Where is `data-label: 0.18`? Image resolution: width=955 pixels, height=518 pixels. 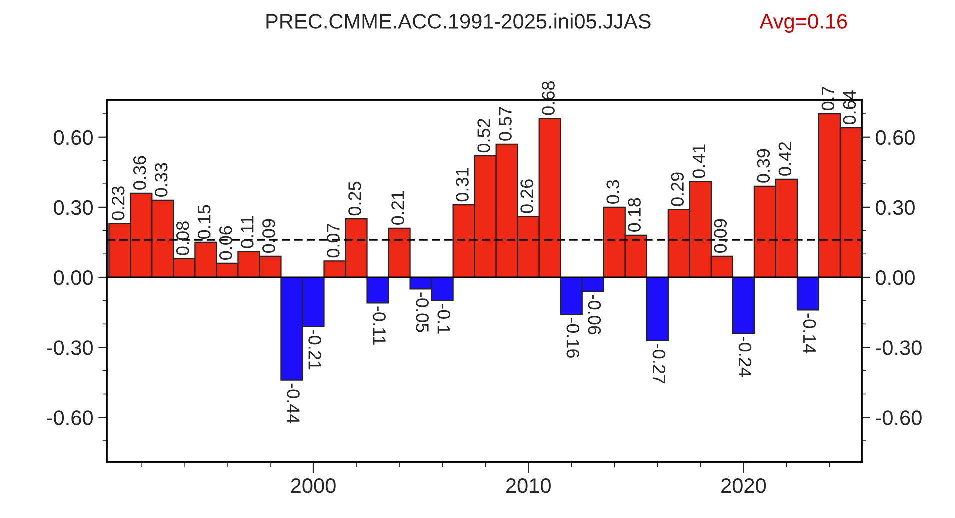
data-label: 0.18 is located at coordinates (634, 215).